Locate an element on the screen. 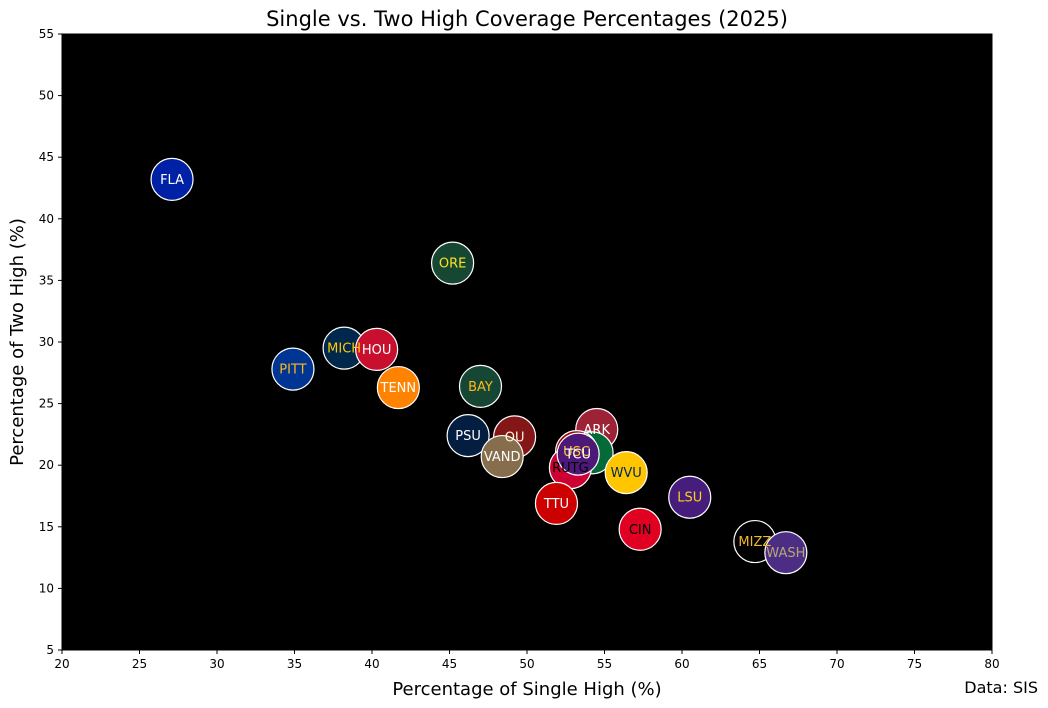 Image resolution: width=1048 pixels, height=708 pixels. data-point-label: CIN is located at coordinates (640, 530).